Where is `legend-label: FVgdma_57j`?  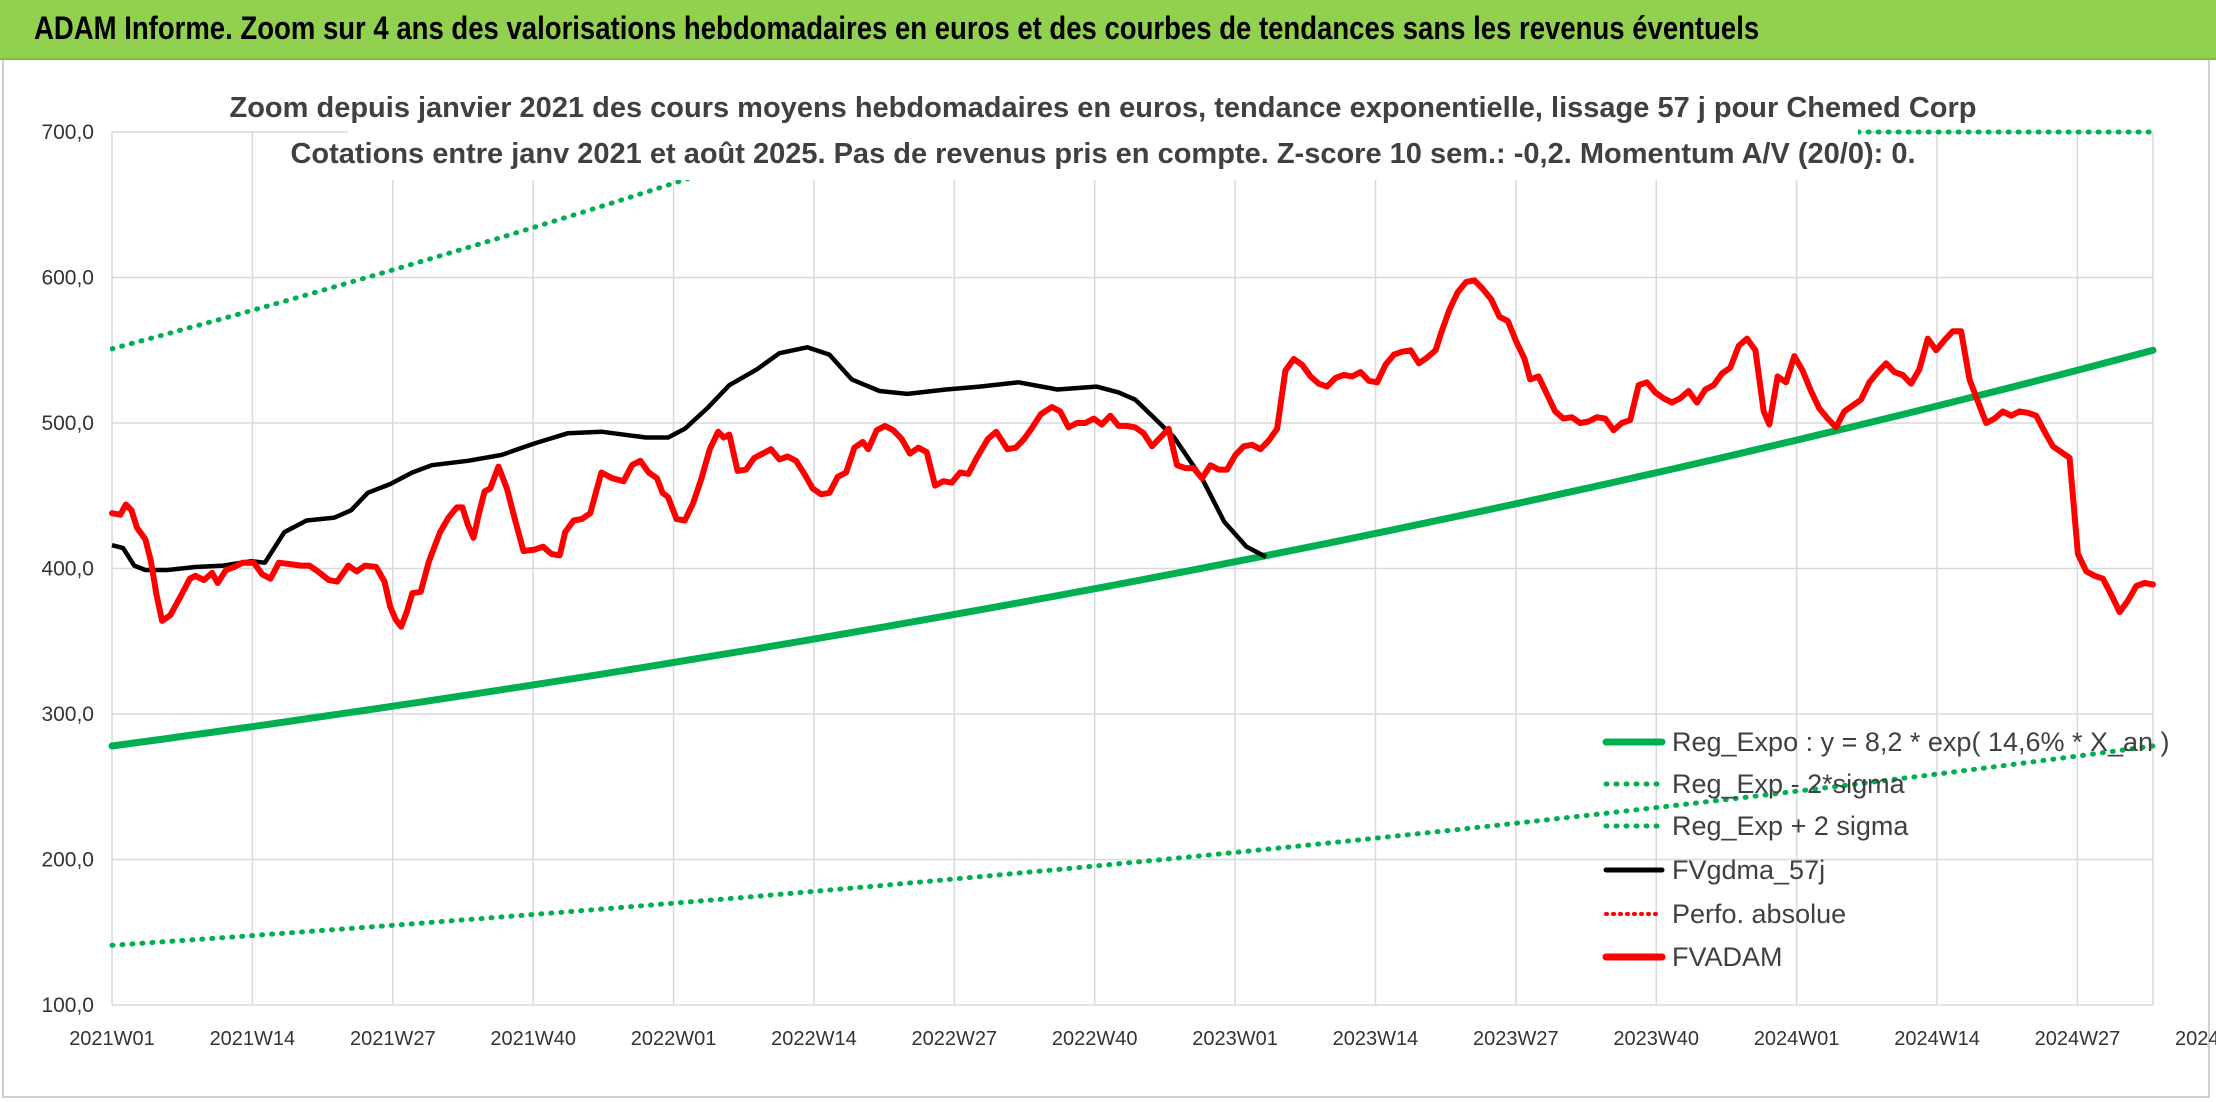
legend-label: FVgdma_57j is located at coordinates (1748, 870).